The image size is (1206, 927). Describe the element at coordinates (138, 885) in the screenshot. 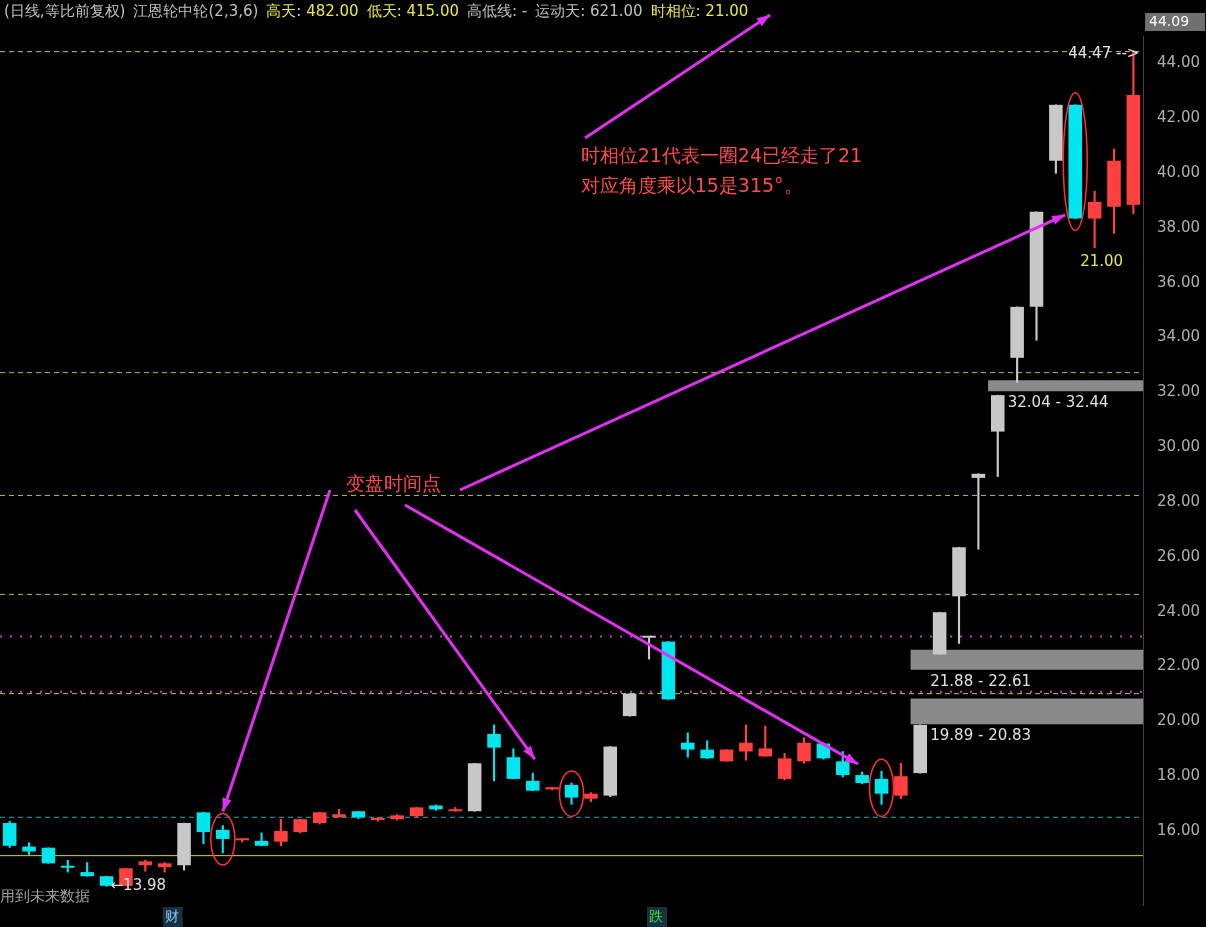

I see `annotation: ←13.98` at that location.